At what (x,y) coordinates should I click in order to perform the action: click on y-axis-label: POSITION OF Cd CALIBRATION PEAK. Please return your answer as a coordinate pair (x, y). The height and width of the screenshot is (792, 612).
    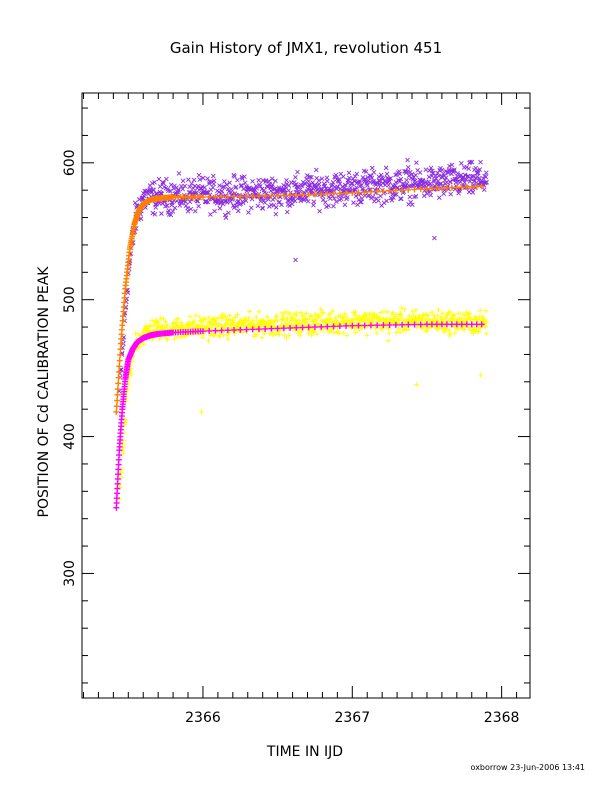
    Looking at the image, I should click on (44, 392).